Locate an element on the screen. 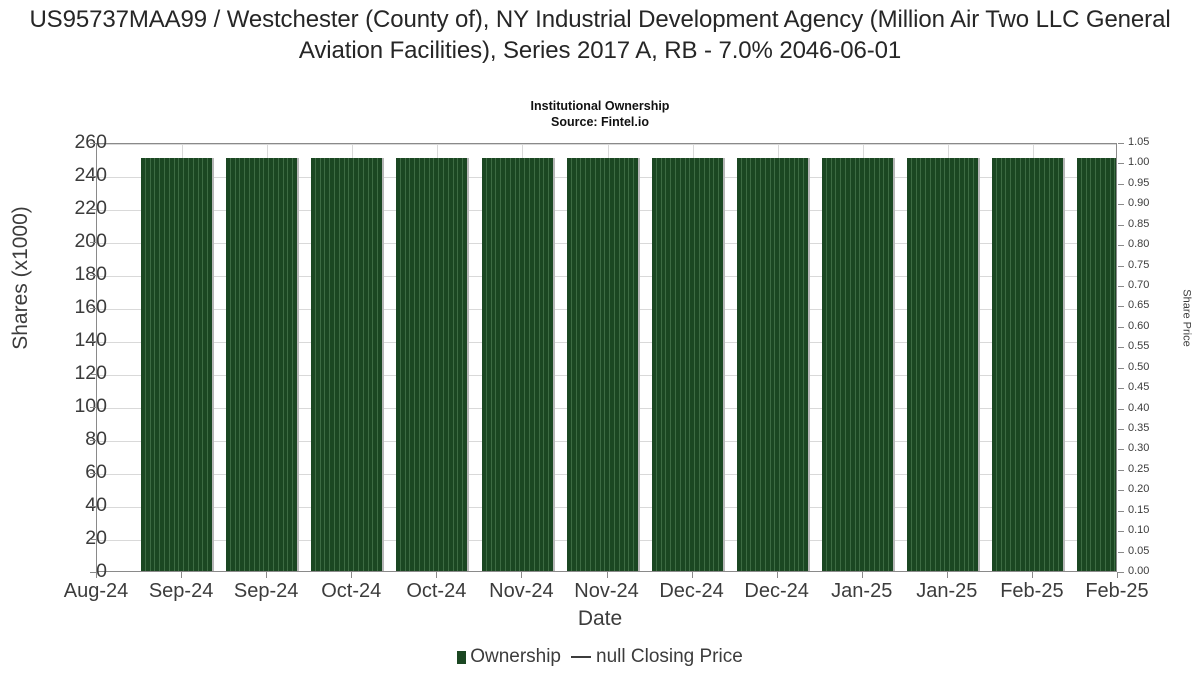  y-axis-tick-label-right: 0.00 is located at coordinates (1139, 571).